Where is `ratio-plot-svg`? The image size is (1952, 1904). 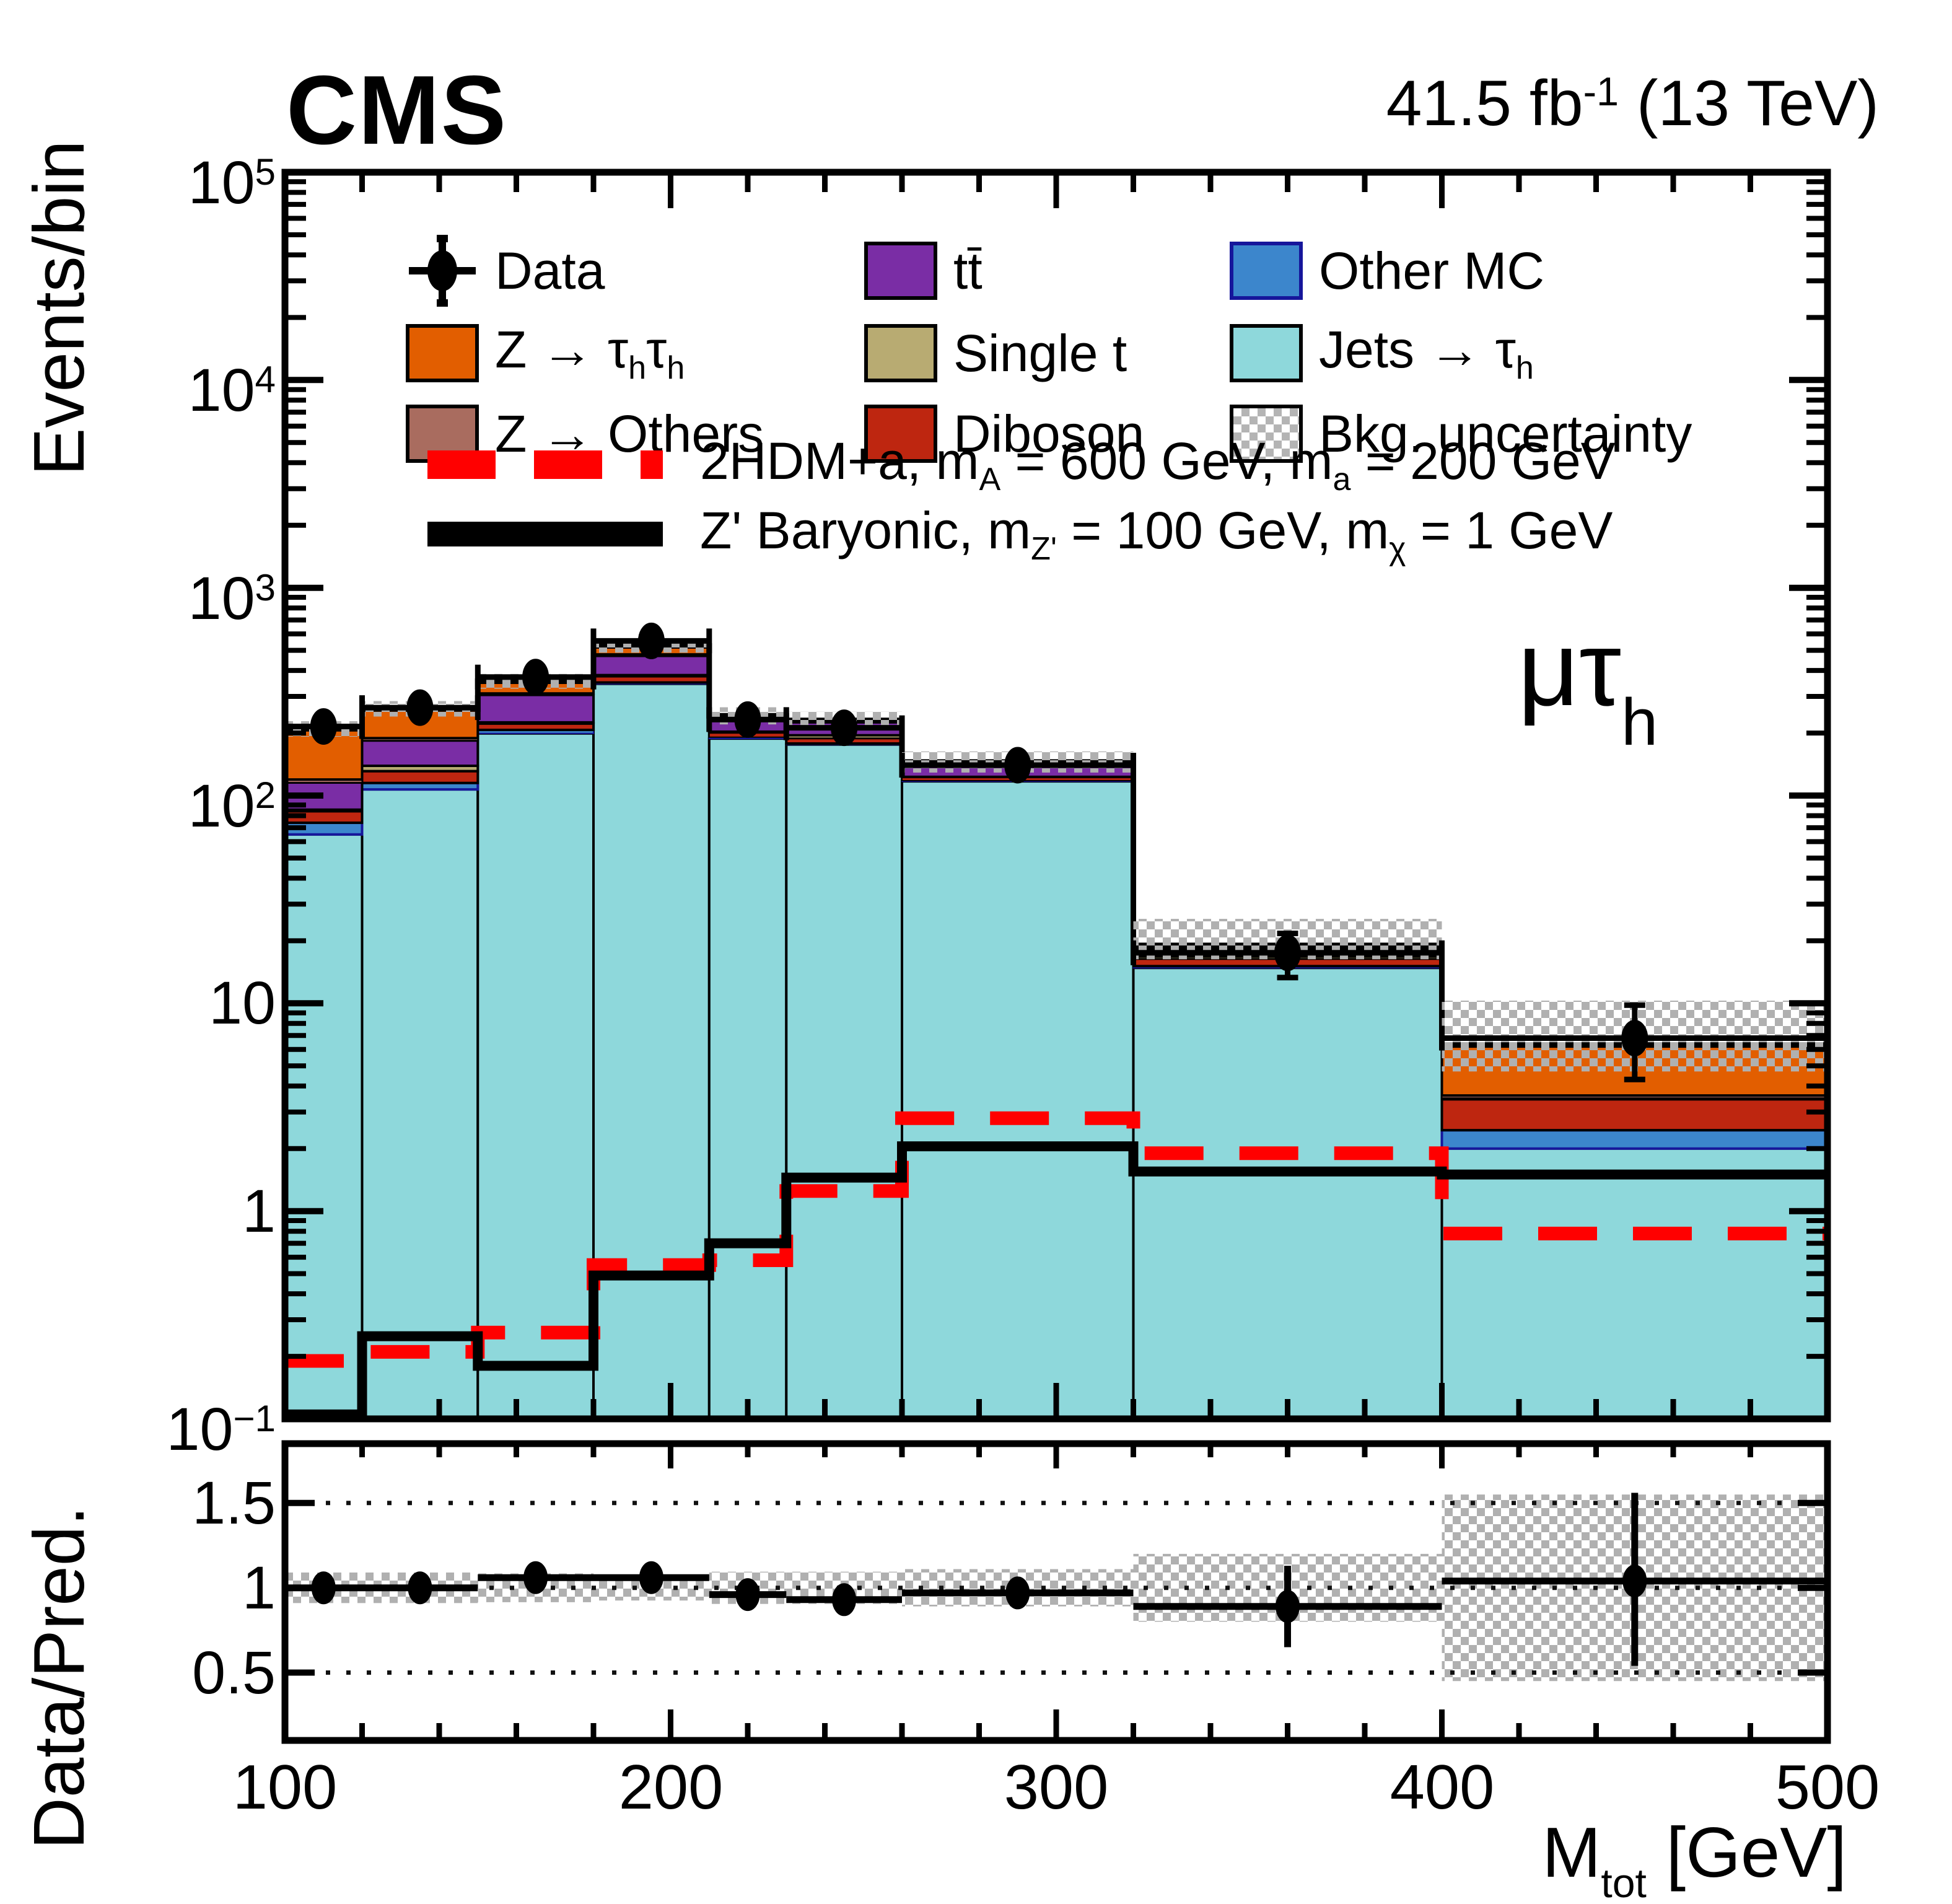 ratio-plot-svg is located at coordinates (1056, 1592).